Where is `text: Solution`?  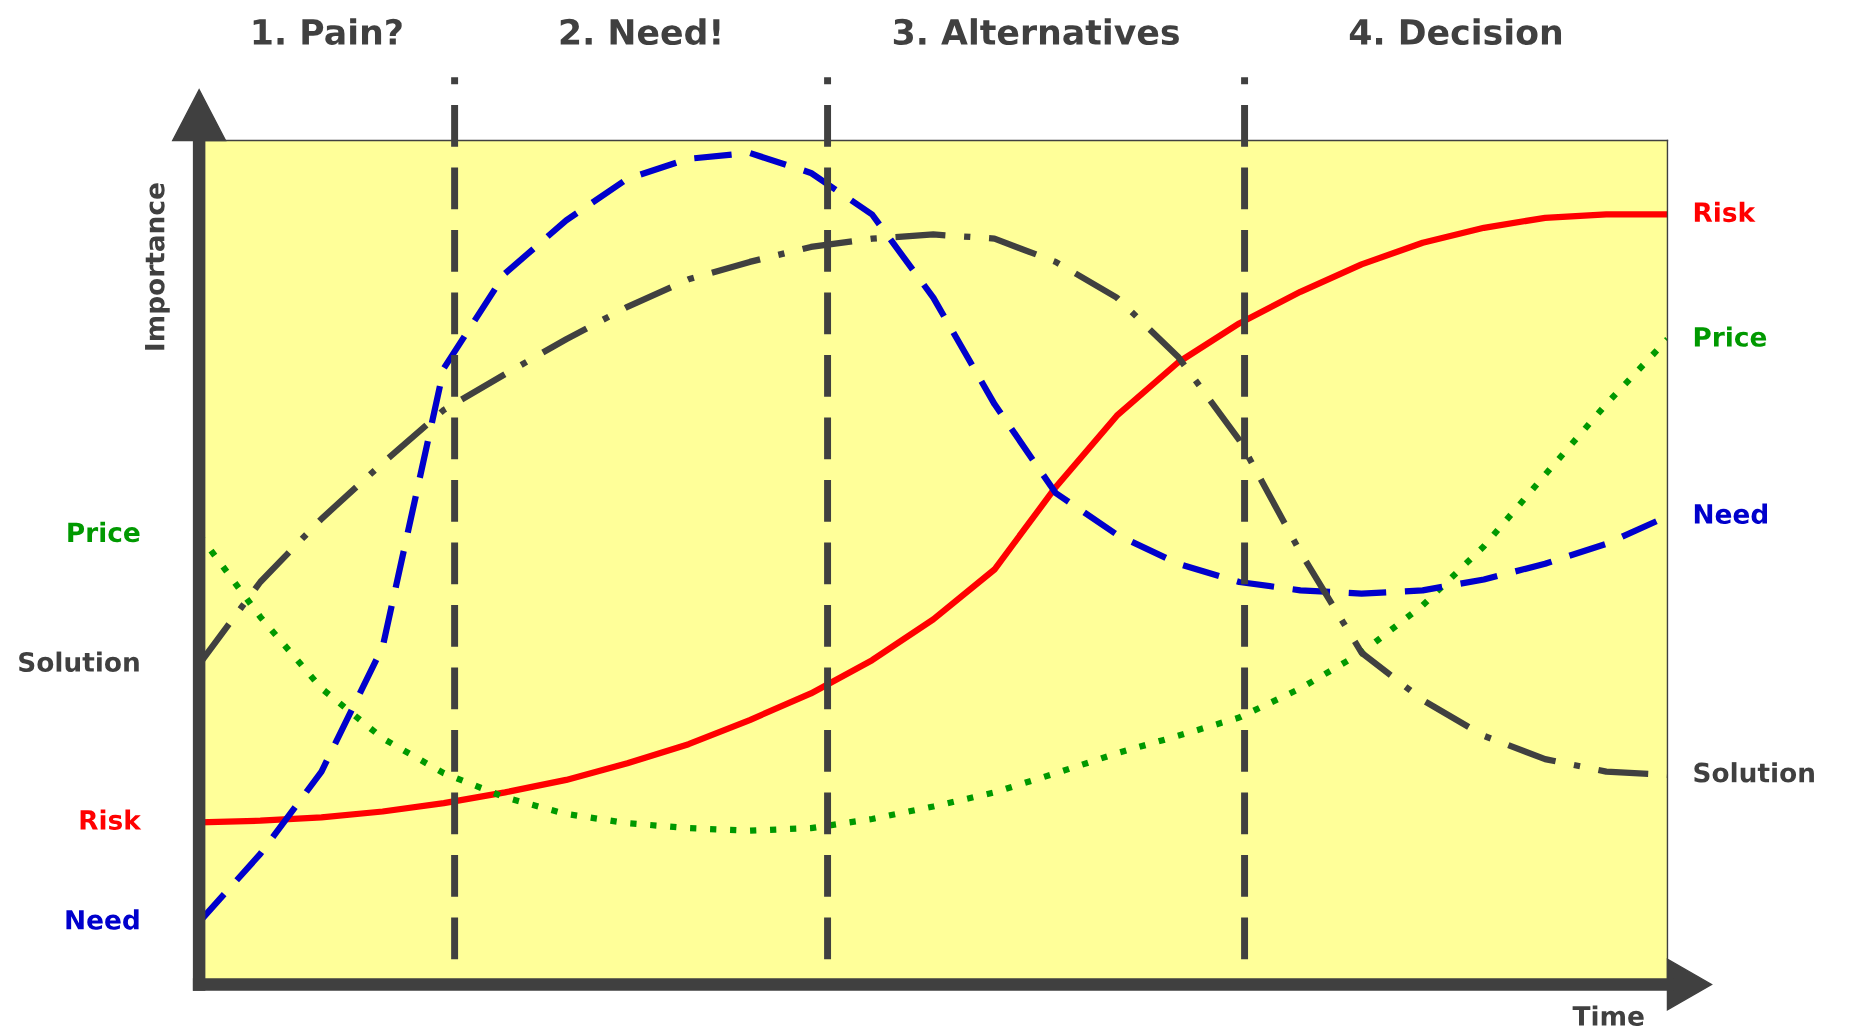
text: Solution is located at coordinates (79, 661).